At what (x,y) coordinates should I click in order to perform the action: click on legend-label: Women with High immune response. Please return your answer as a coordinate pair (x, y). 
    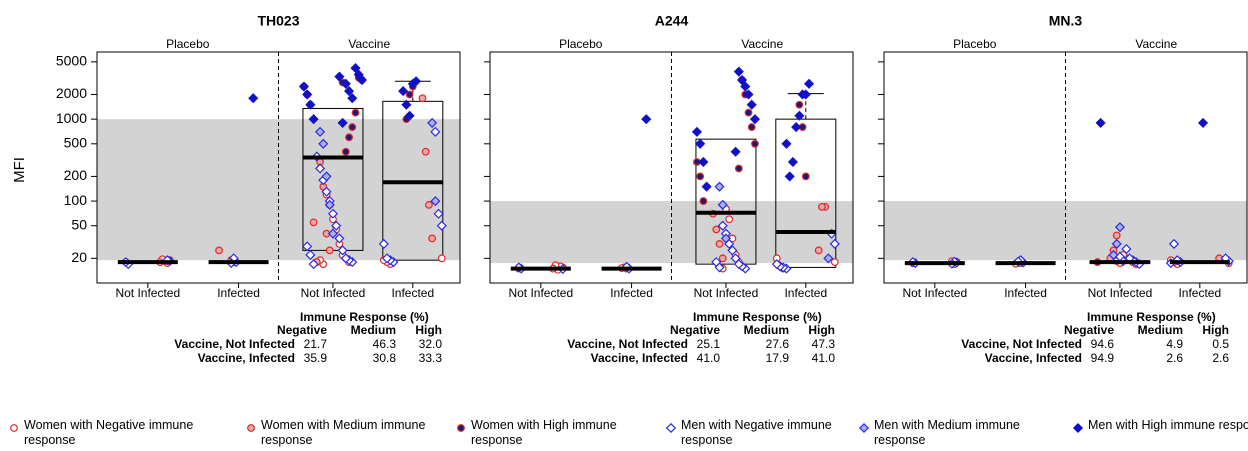
    Looking at the image, I should click on (544, 432).